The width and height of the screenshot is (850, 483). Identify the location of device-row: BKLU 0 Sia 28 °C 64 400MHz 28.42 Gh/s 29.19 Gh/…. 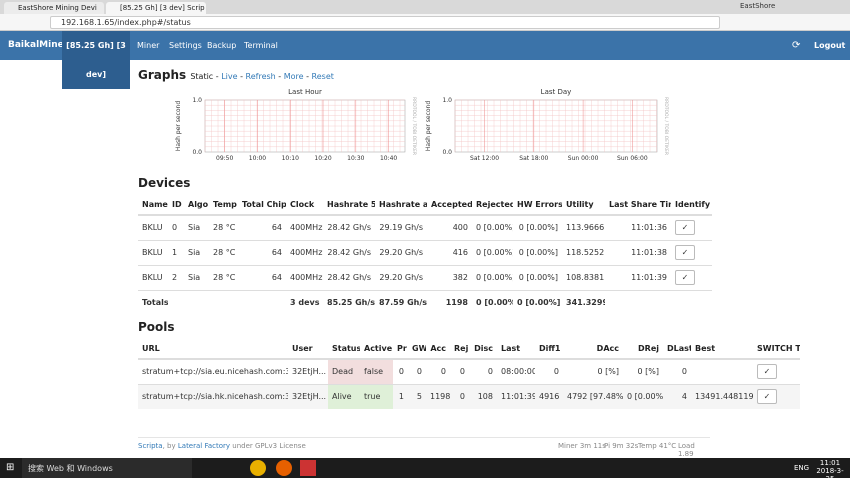
(425, 227).